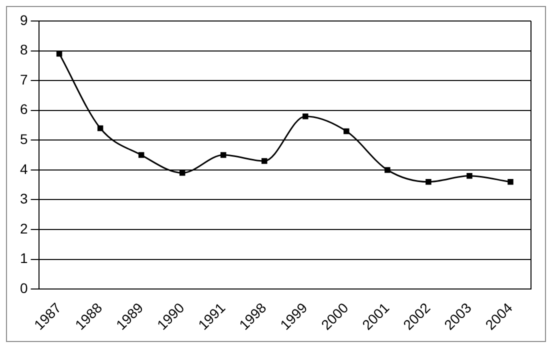  What do you see at coordinates (24, 50) in the screenshot?
I see `y-tick-label: 8` at bounding box center [24, 50].